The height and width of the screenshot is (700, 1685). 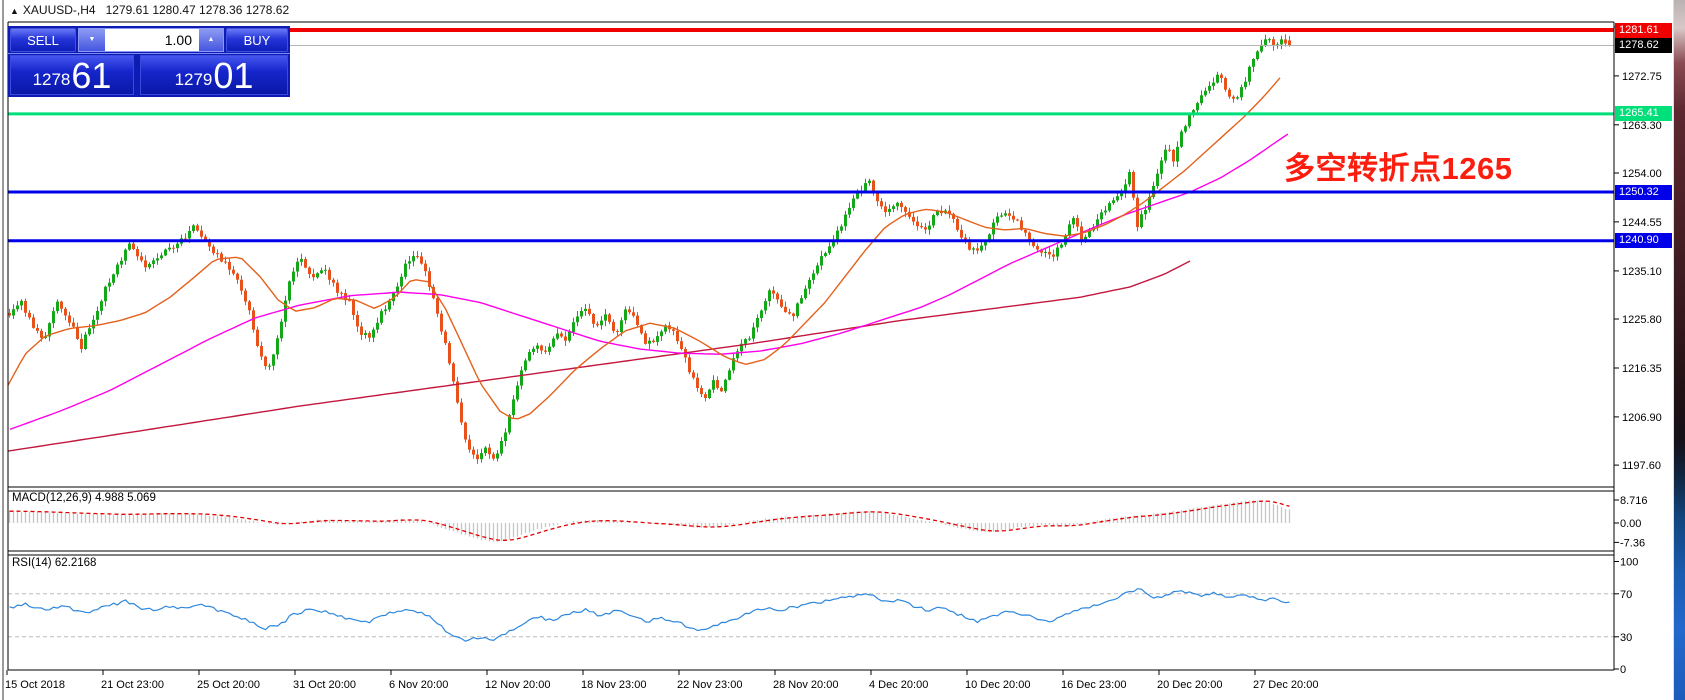 What do you see at coordinates (898, 685) in the screenshot?
I see `date-label: 4 Dec 20:00` at bounding box center [898, 685].